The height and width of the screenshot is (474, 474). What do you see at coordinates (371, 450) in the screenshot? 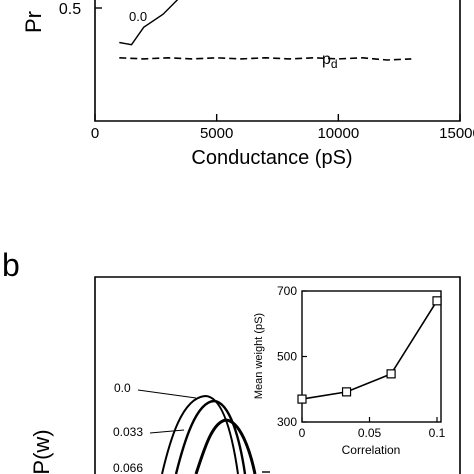
I see `inset-xlabel: Correlation` at bounding box center [371, 450].